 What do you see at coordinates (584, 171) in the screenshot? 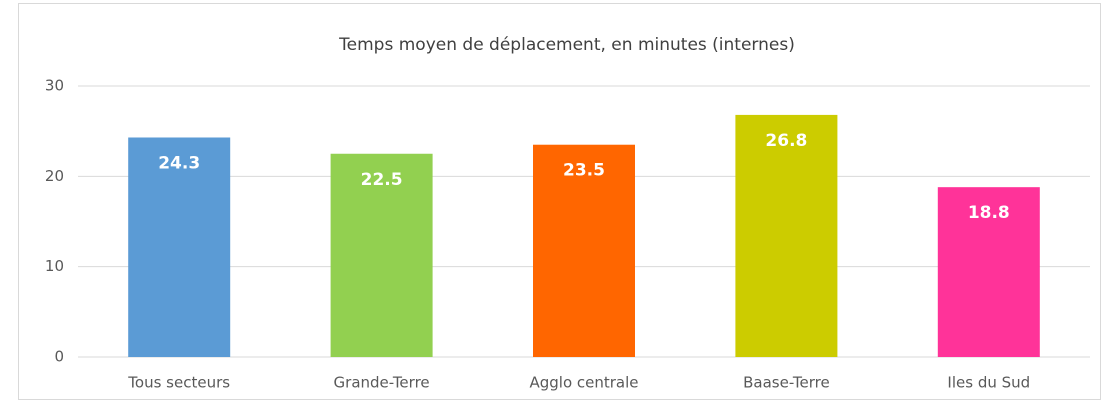
I see `value-label: 23.5` at bounding box center [584, 171].